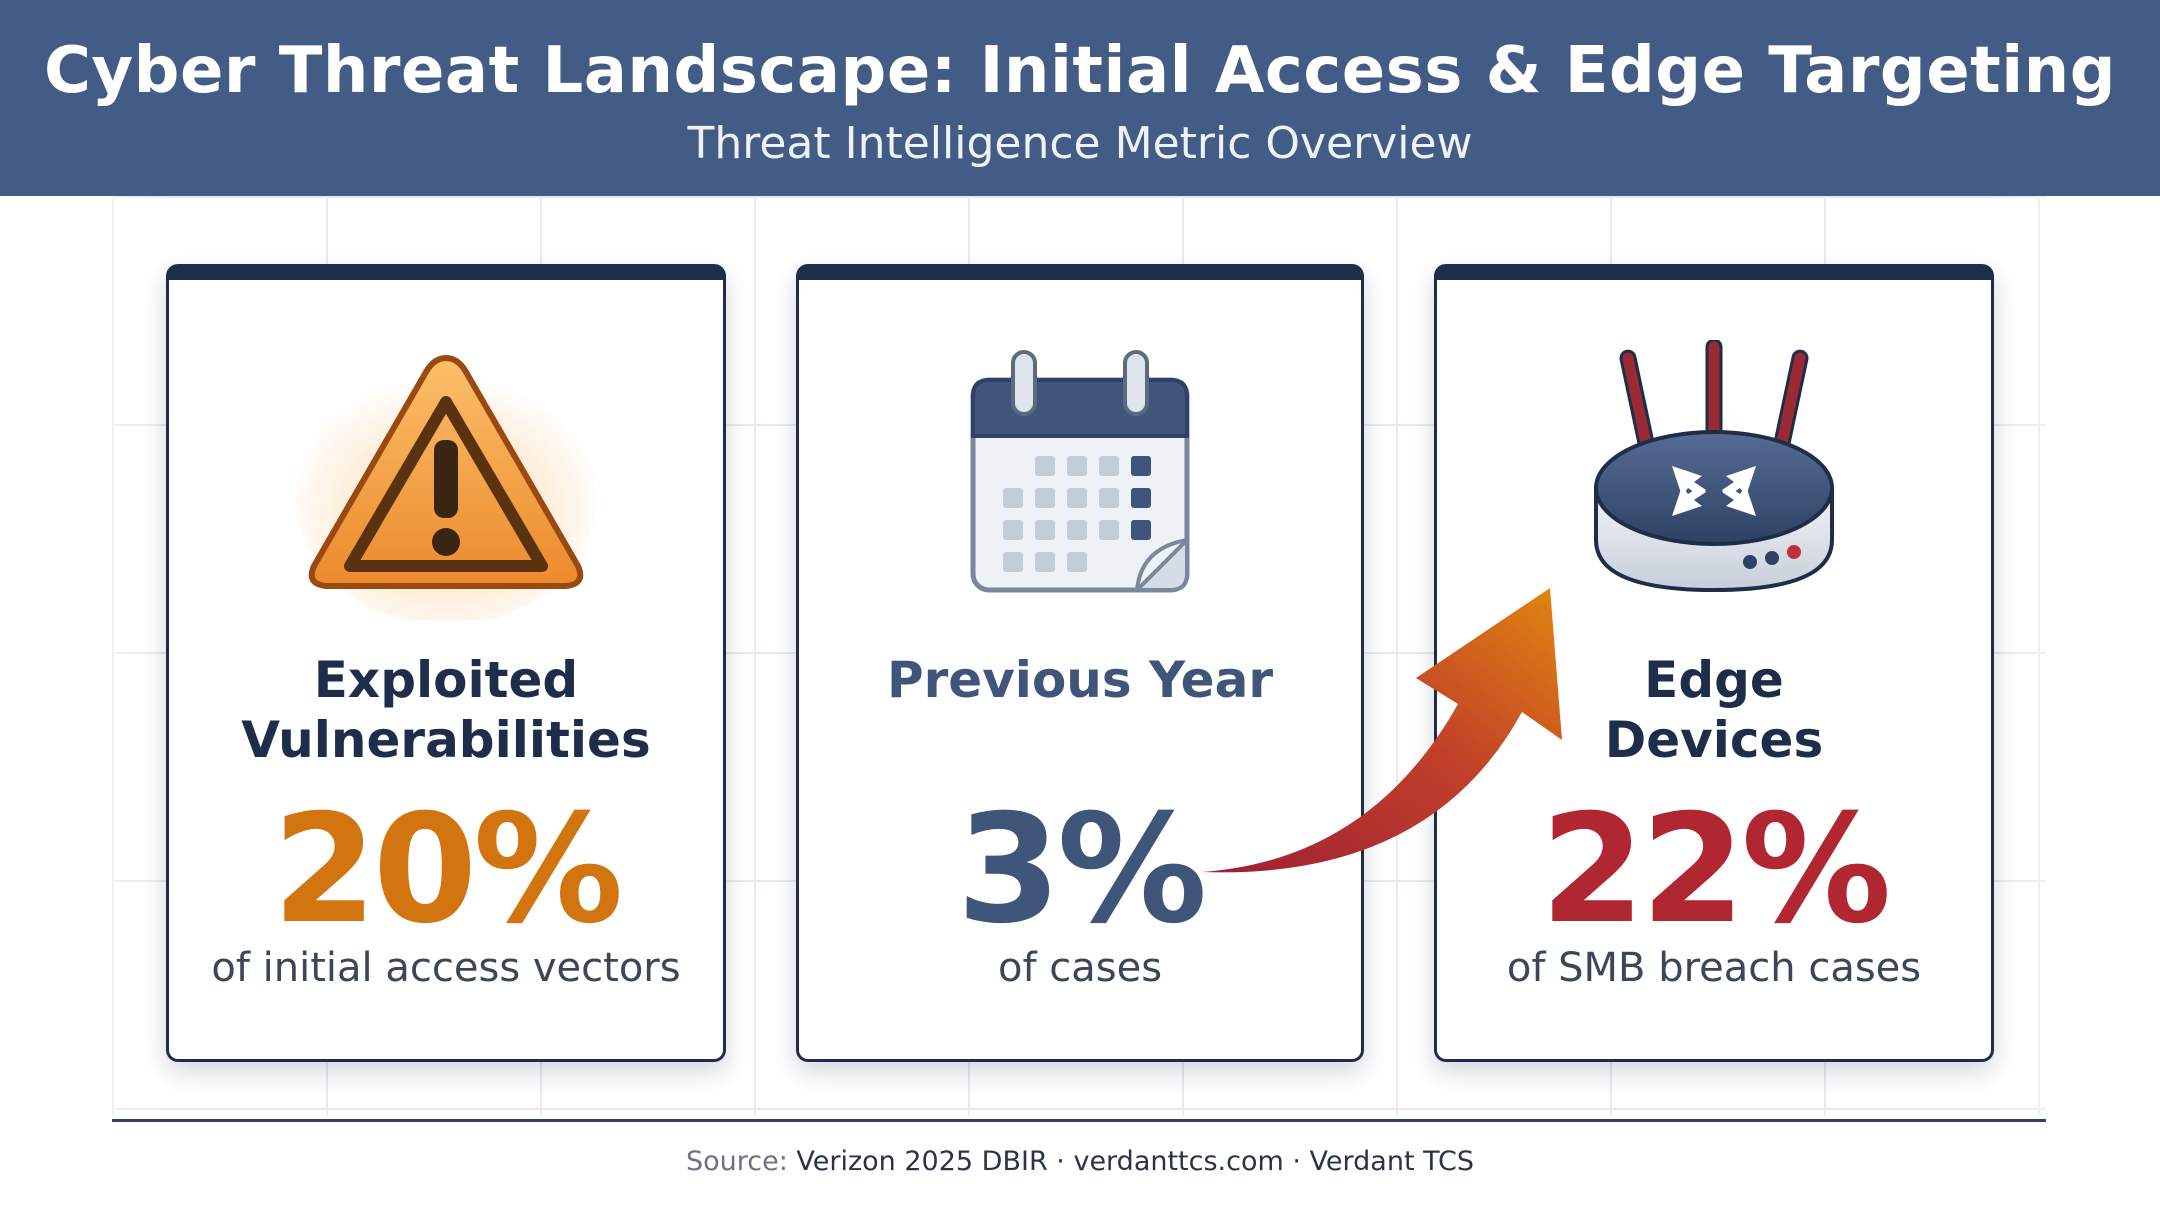 The image size is (2160, 1206). Describe the element at coordinates (1714, 740) in the screenshot. I see `metric-title-line: Devices` at that location.